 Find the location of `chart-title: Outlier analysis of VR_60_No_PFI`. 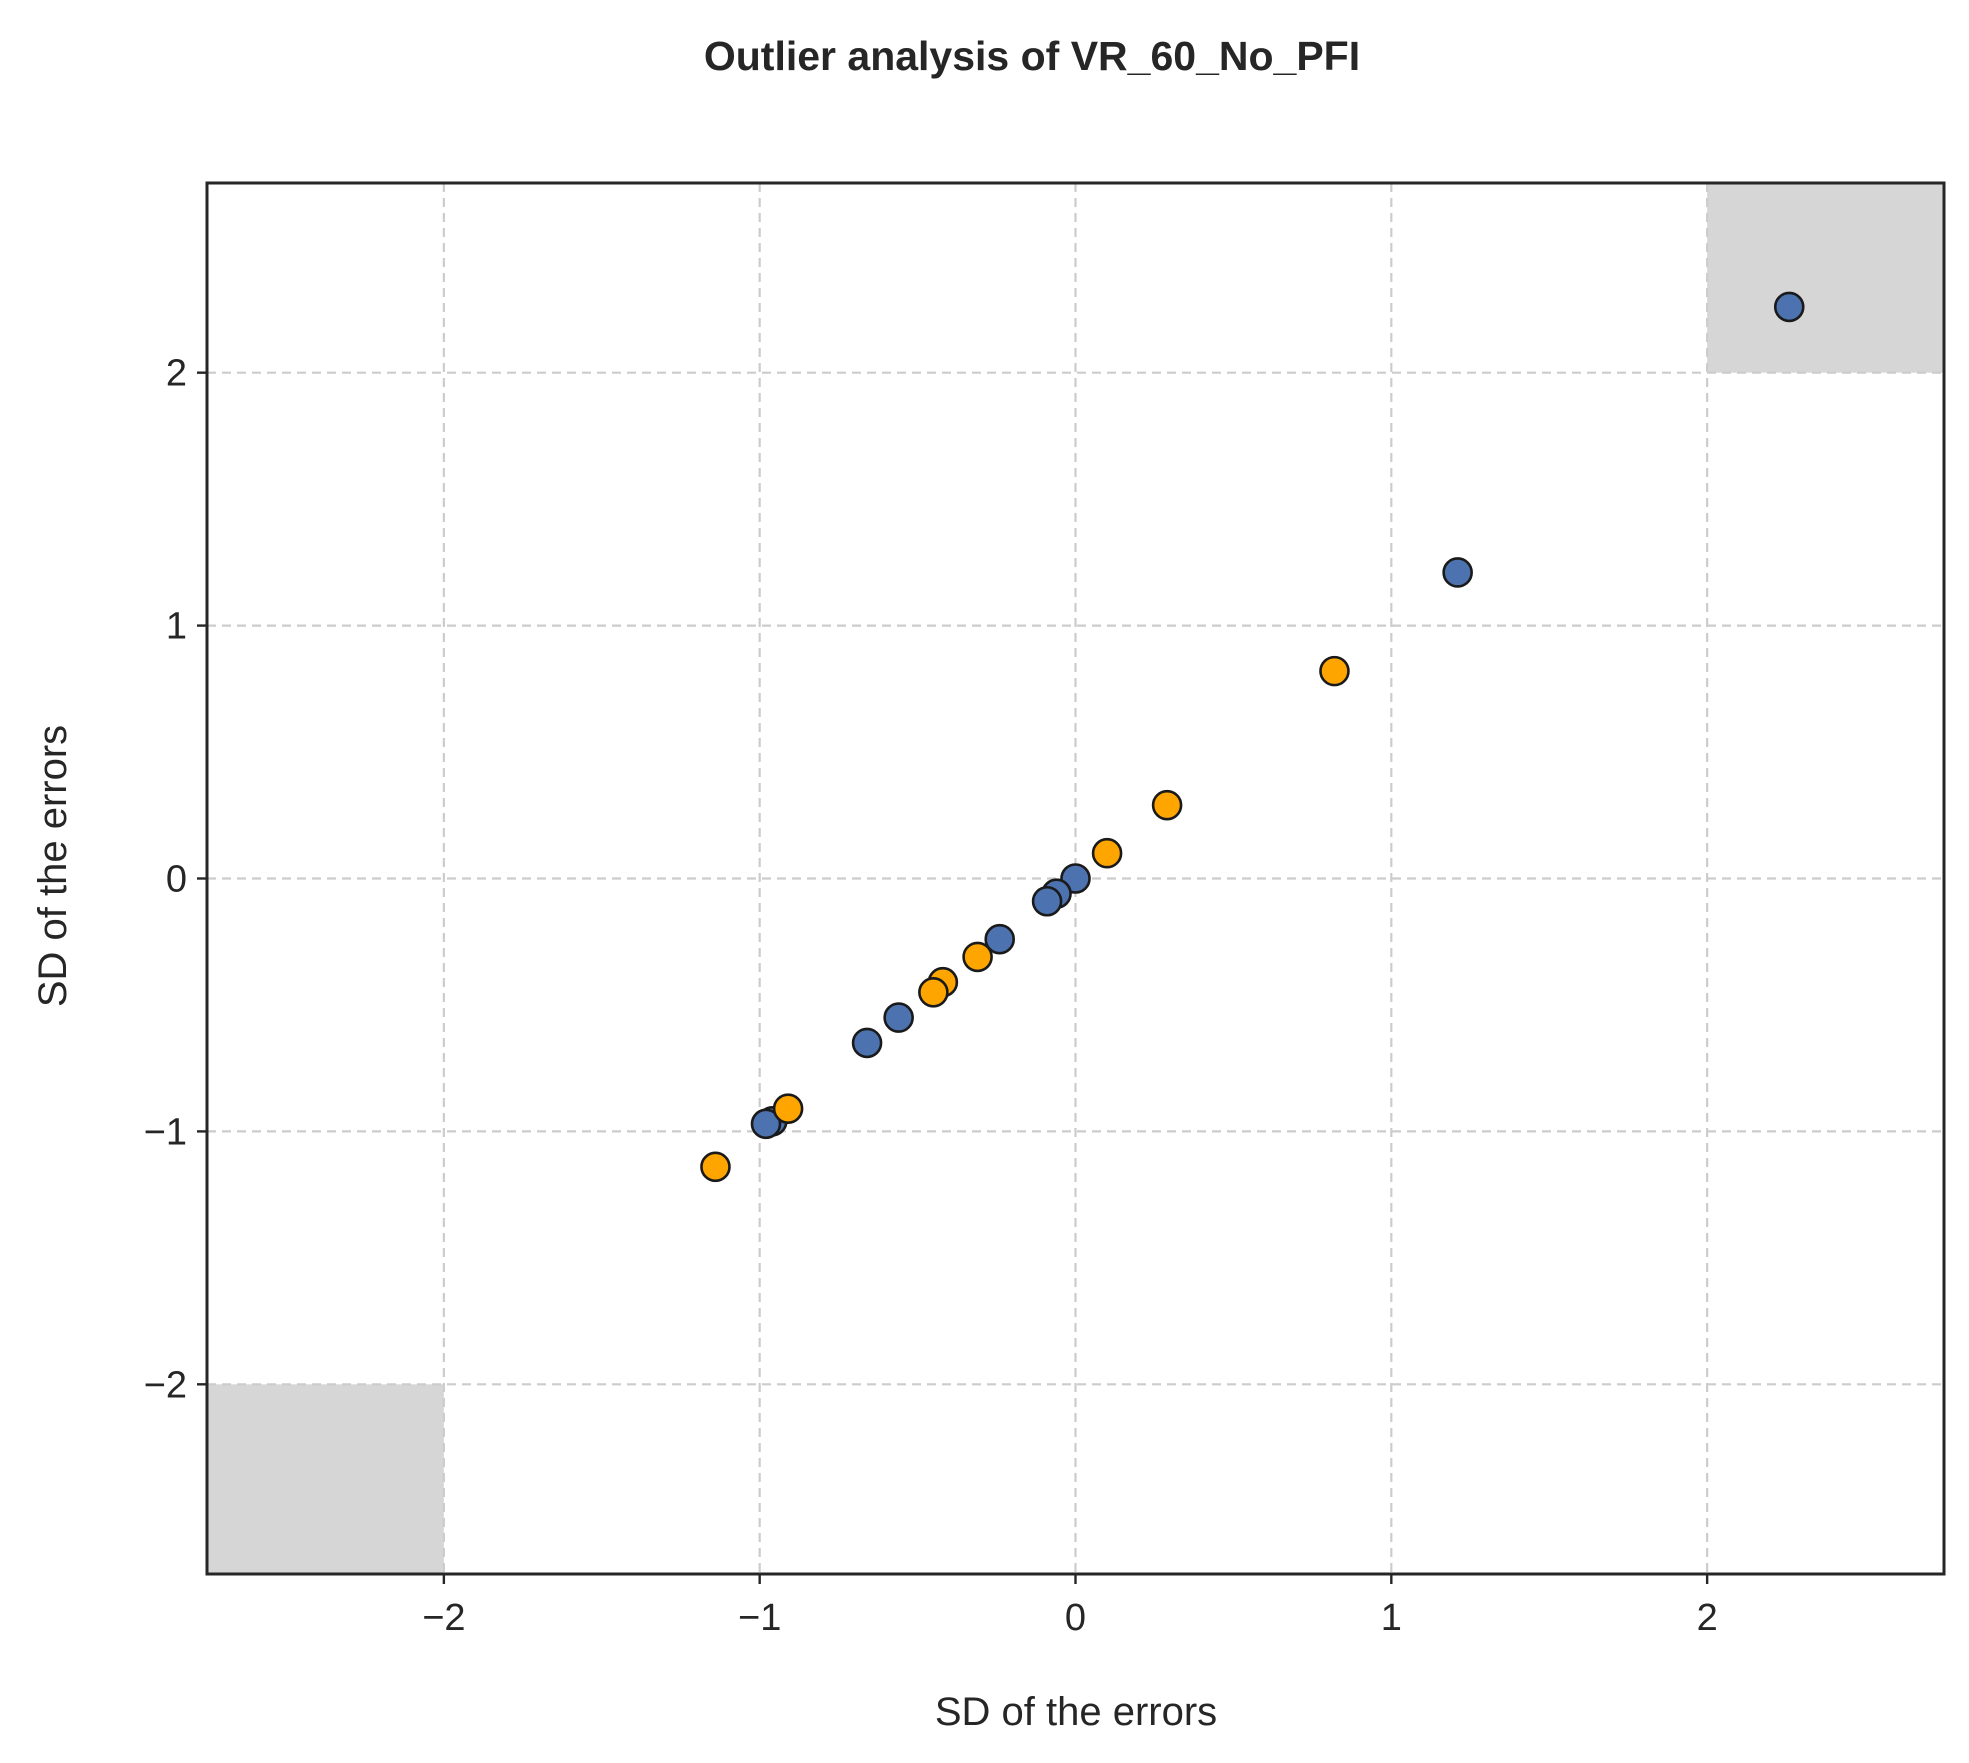

chart-title: Outlier analysis of VR_60_No_PFI is located at coordinates (1032, 56).